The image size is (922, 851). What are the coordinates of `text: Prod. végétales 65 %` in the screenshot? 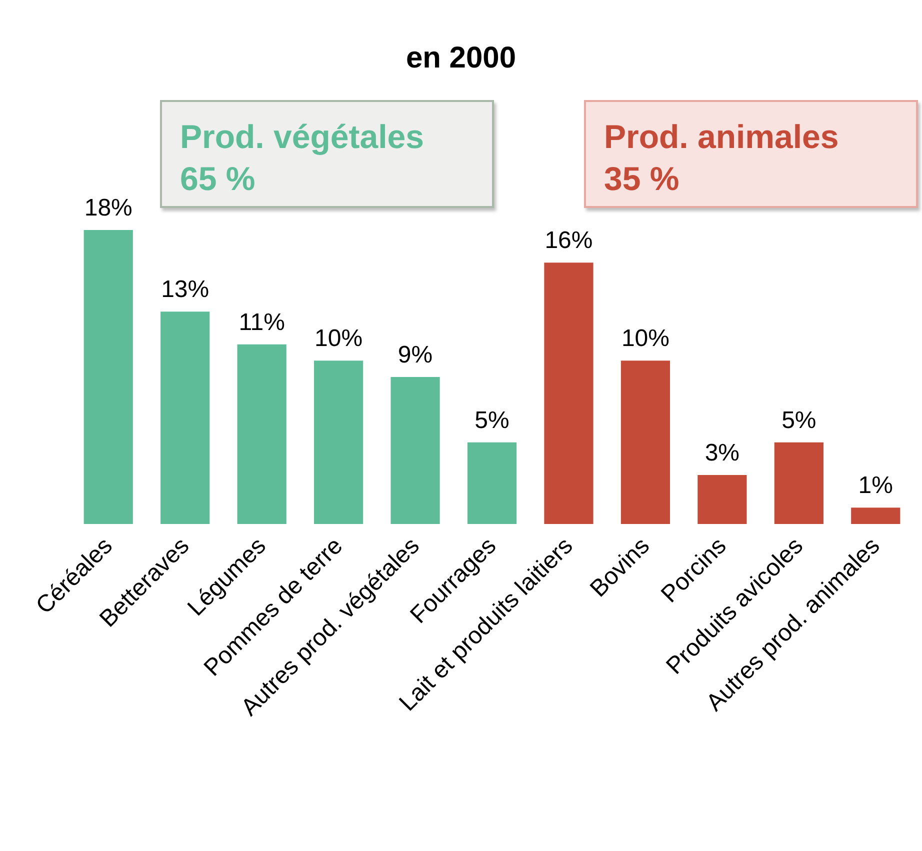 It's located at (327, 154).